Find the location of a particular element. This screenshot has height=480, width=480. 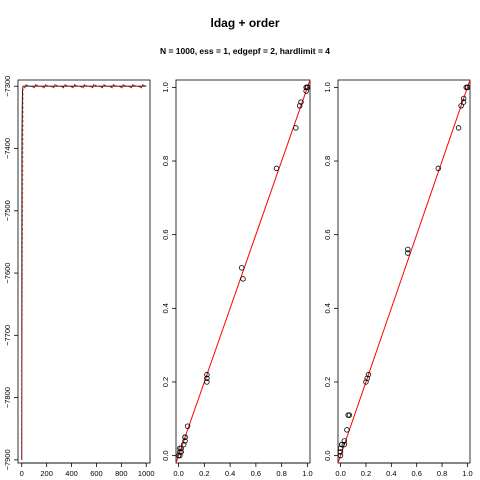

y-tick-label: −7500 is located at coordinates (7, 210).